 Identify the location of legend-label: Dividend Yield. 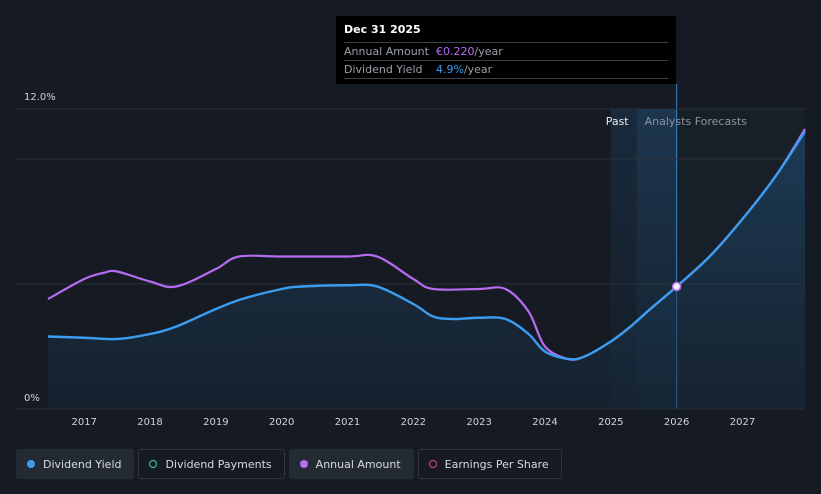
(82, 464).